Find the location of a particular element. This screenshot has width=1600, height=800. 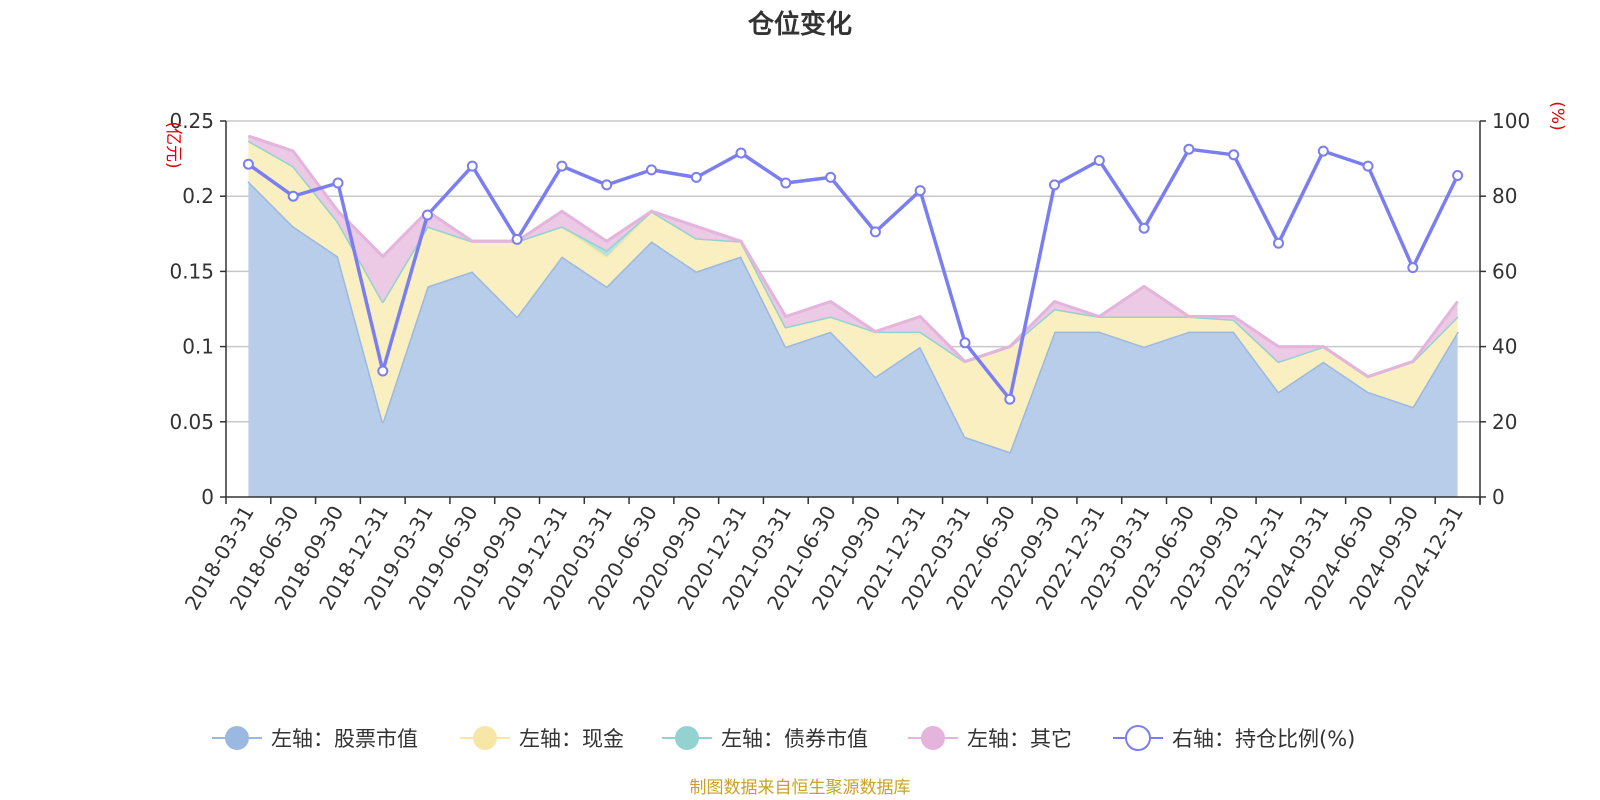

right-axis-tick-label: 40 is located at coordinates (1504, 347).